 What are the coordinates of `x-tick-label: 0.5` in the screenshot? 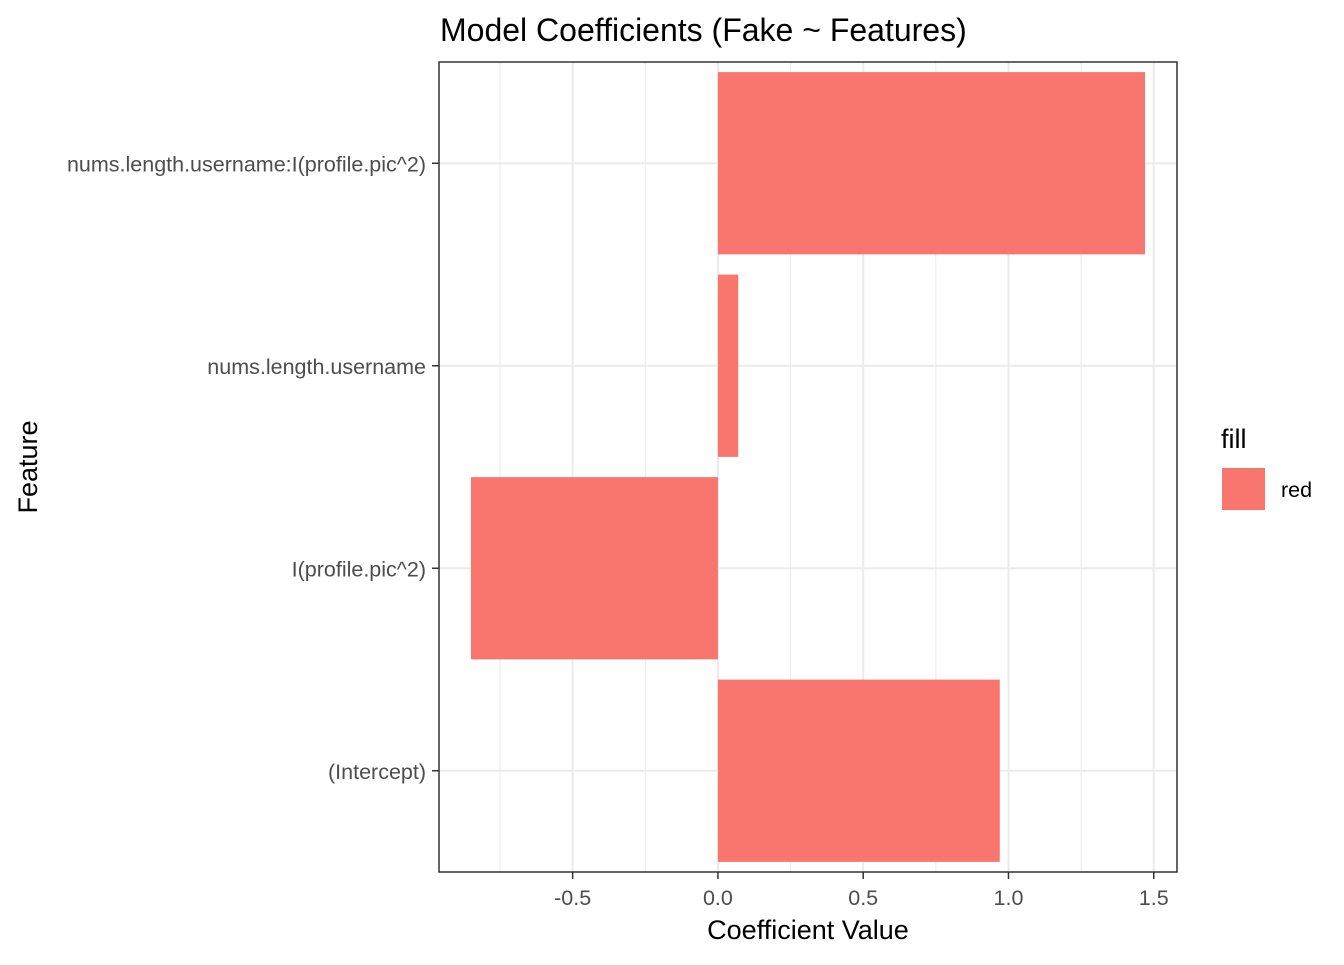 It's located at (863, 898).